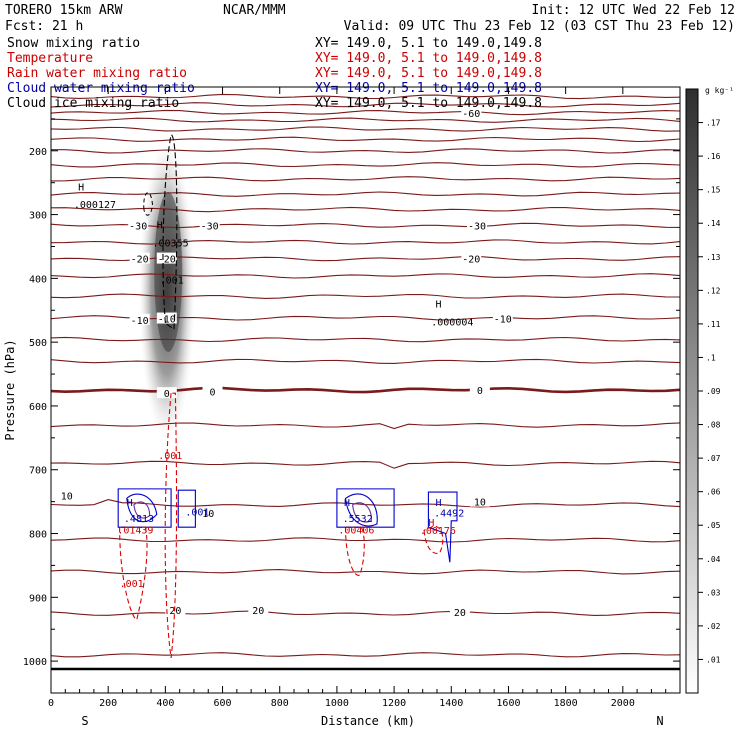 This screenshot has height=740, width=740. I want to click on annotation-18: H, so click(431, 523).